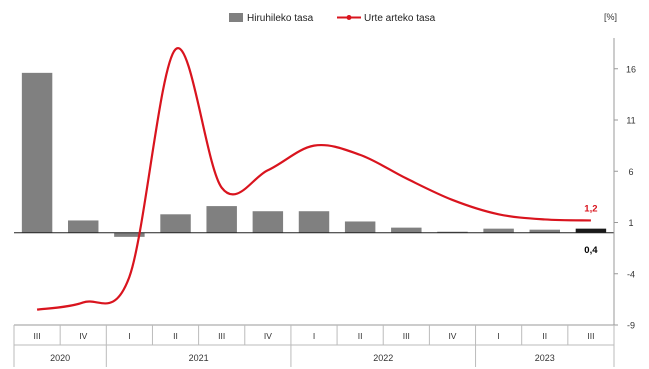 This screenshot has height=369, width=649. I want to click on quarter-label-11: II, so click(544, 336).